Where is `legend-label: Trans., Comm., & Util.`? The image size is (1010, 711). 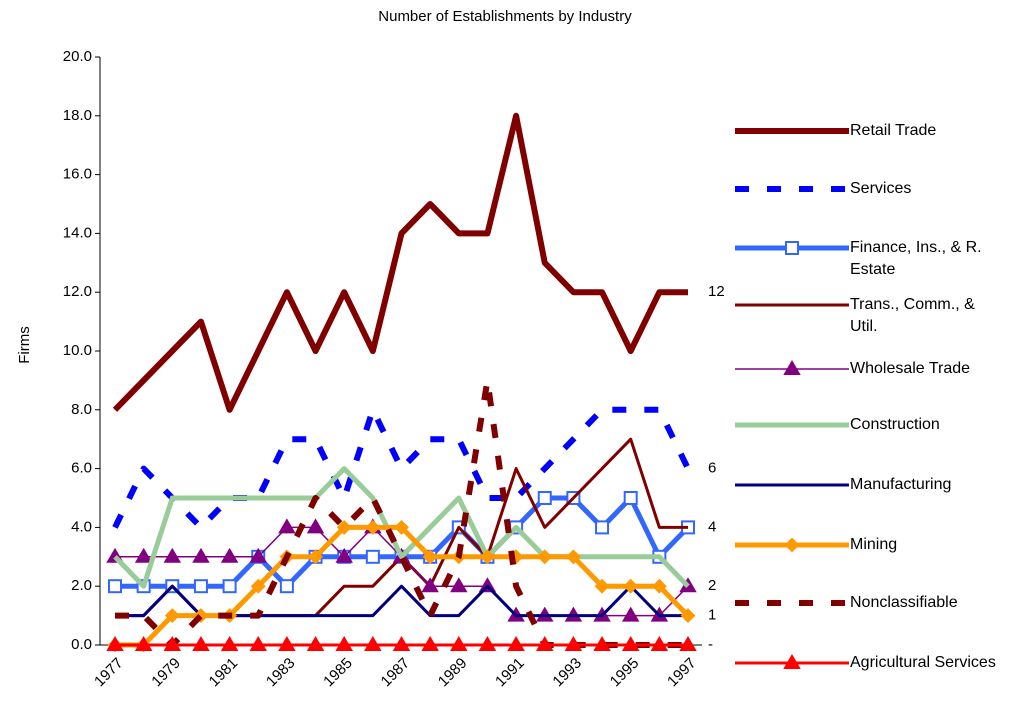
legend-label: Trans., Comm., & Util. is located at coordinates (912, 315).